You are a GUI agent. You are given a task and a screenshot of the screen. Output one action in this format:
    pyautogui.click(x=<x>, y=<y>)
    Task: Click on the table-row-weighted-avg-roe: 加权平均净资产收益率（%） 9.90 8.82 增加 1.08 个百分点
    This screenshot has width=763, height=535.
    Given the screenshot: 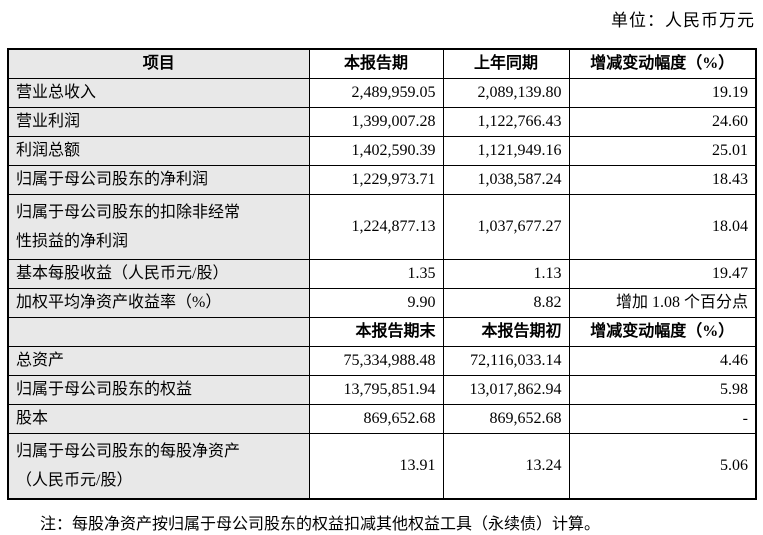 What is the action you would take?
    pyautogui.click(x=382, y=303)
    